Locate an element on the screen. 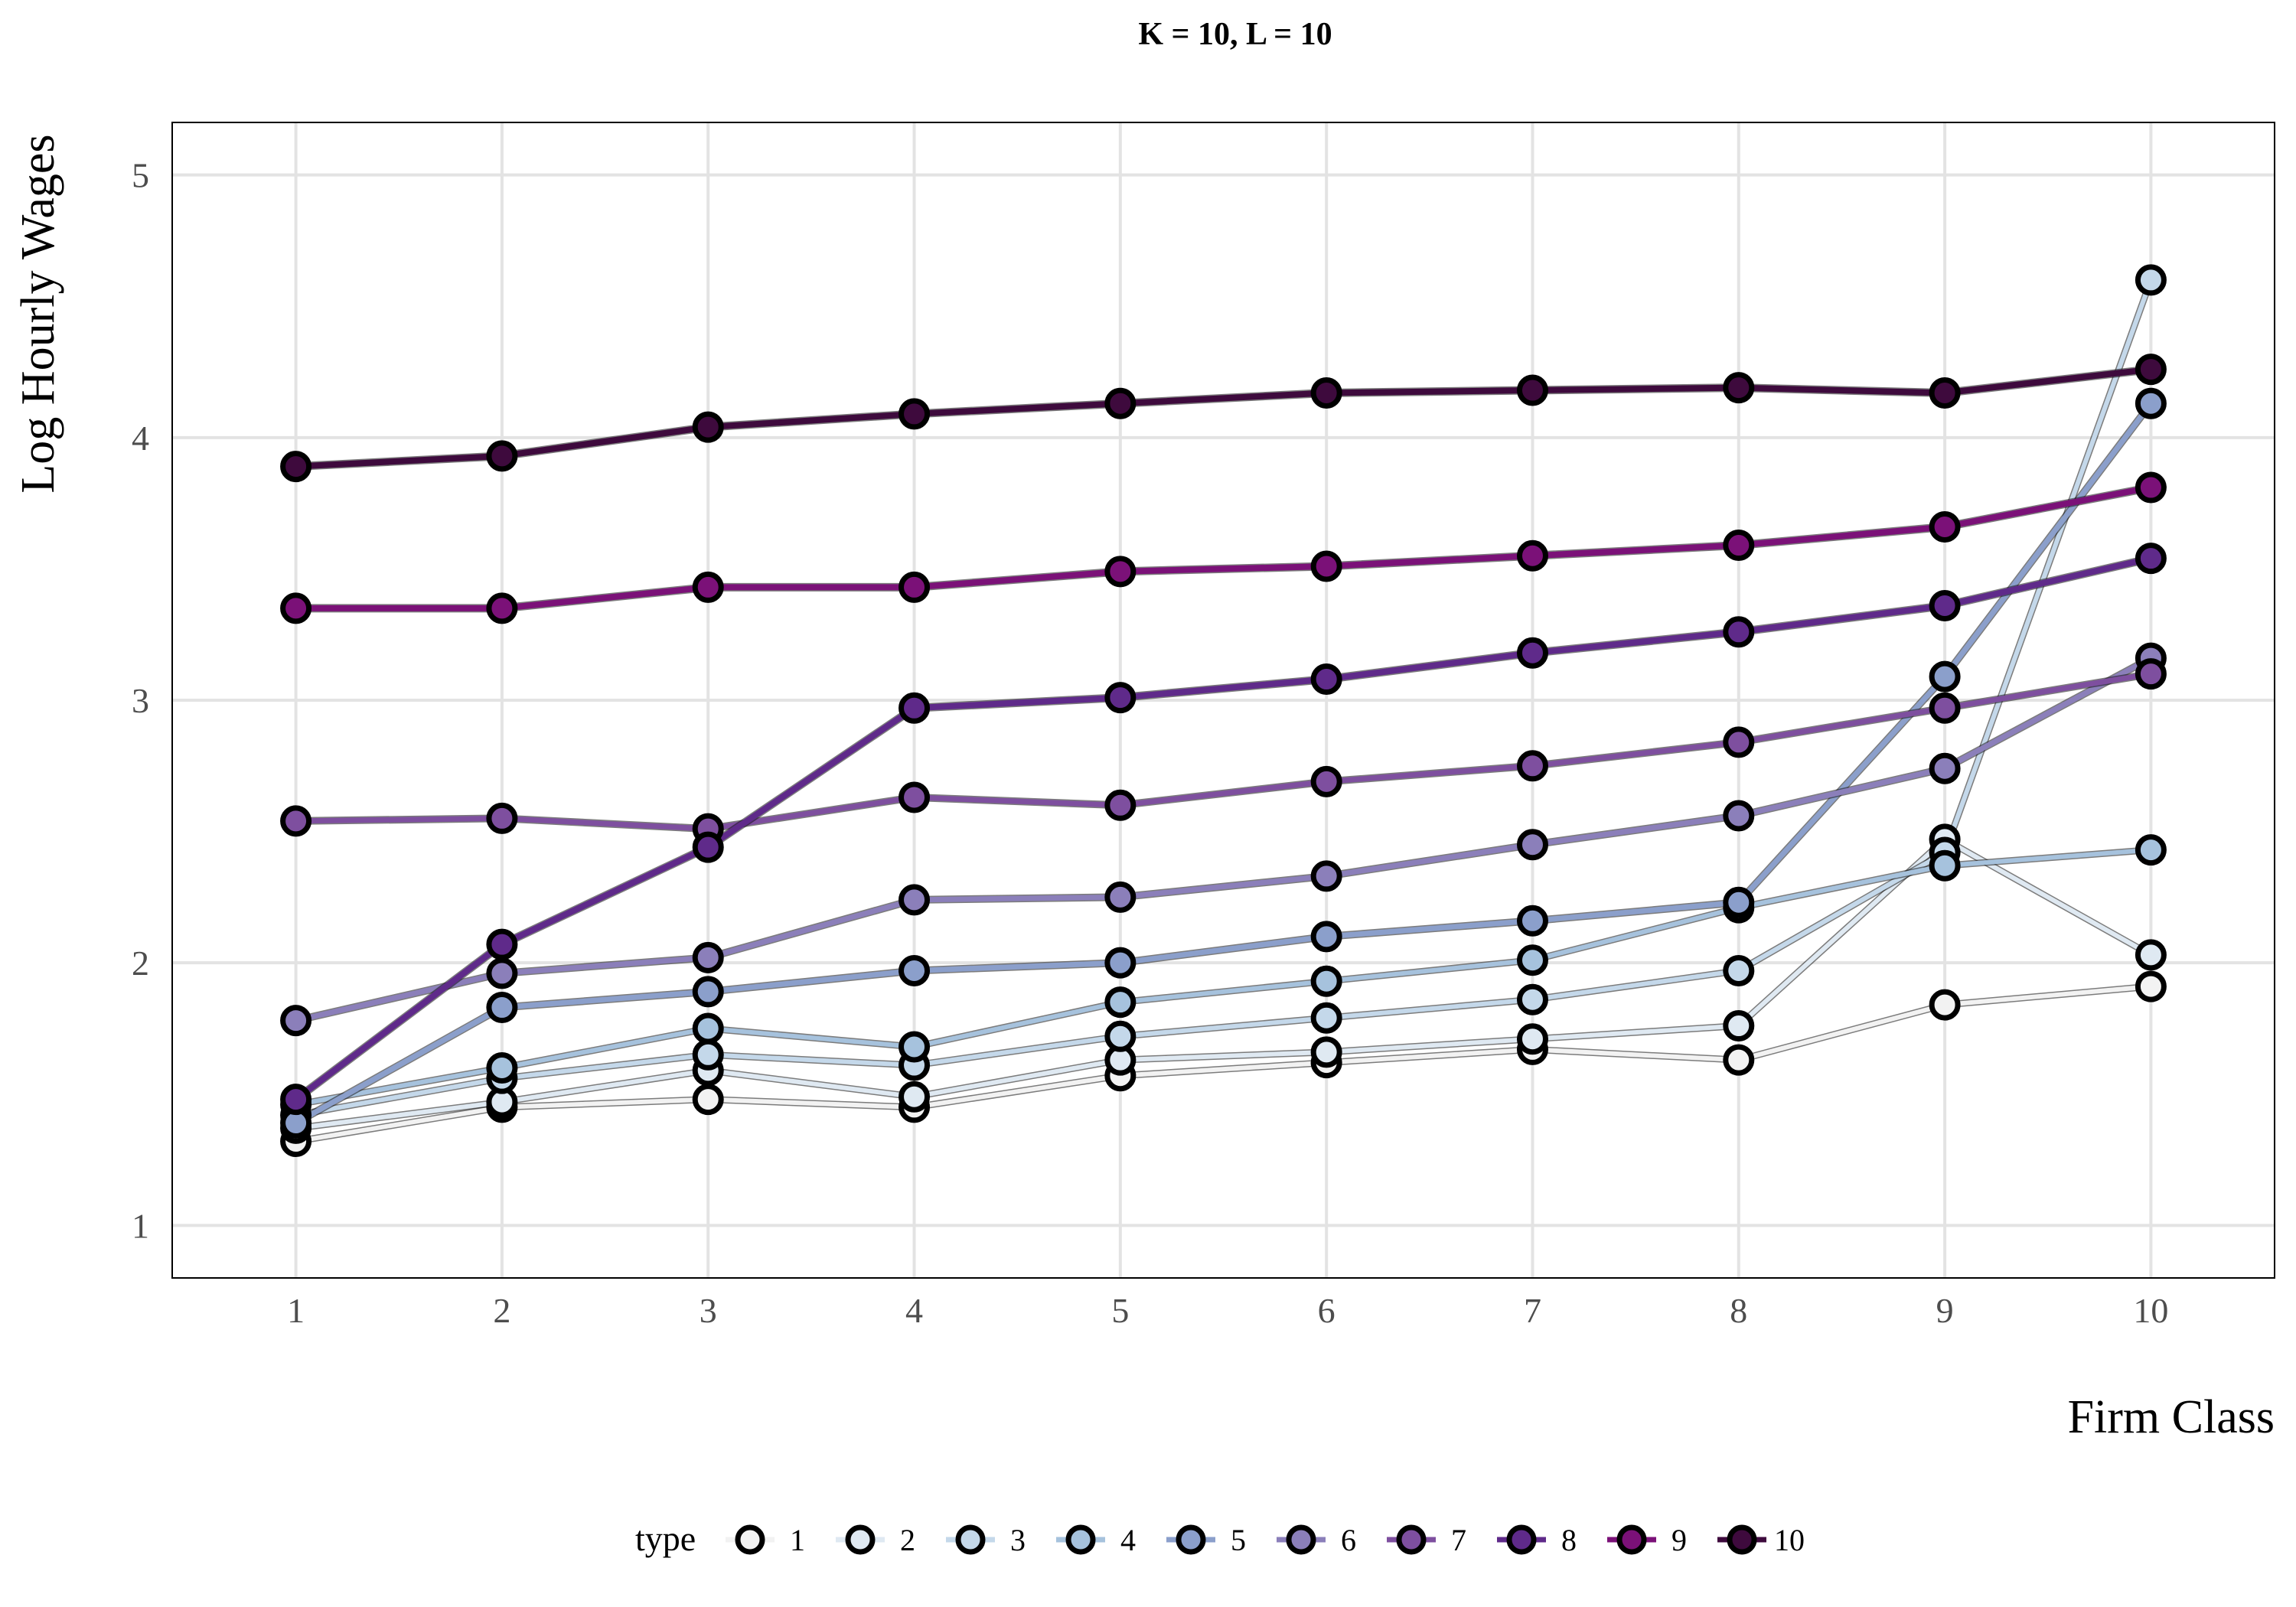 The width and height of the screenshot is (2296, 1607). y-axis-label: Log Hourly Wages is located at coordinates (38, 313).